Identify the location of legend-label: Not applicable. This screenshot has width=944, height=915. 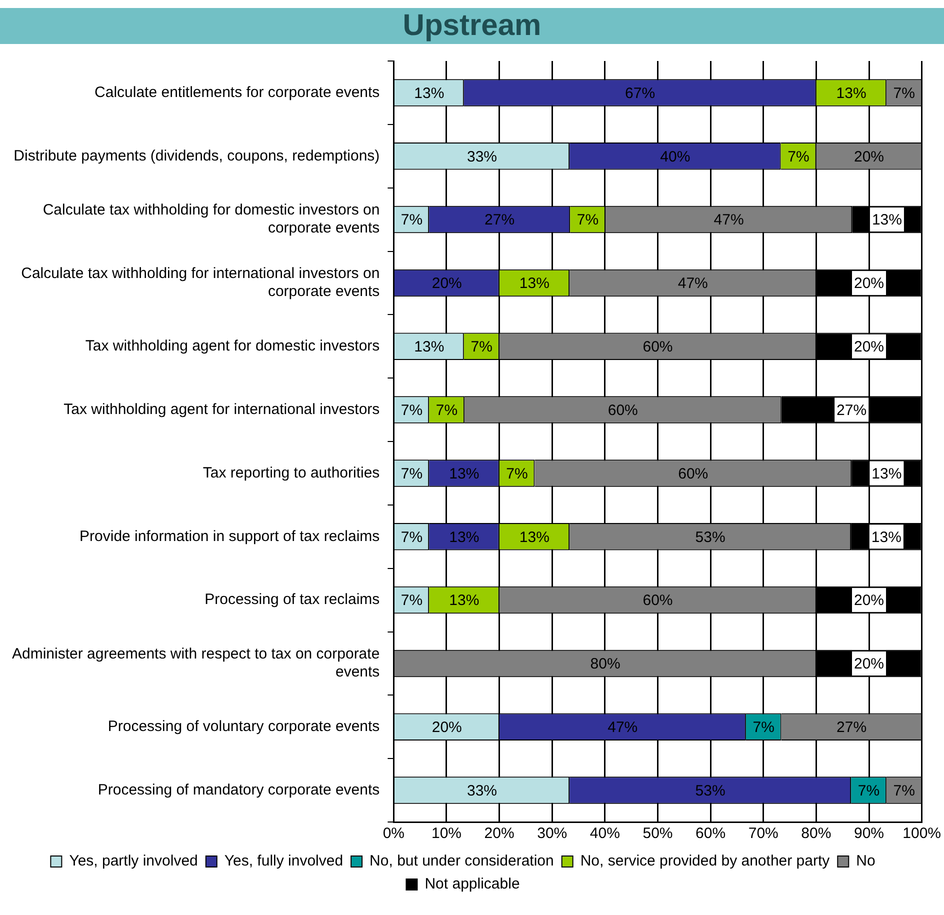
(472, 884).